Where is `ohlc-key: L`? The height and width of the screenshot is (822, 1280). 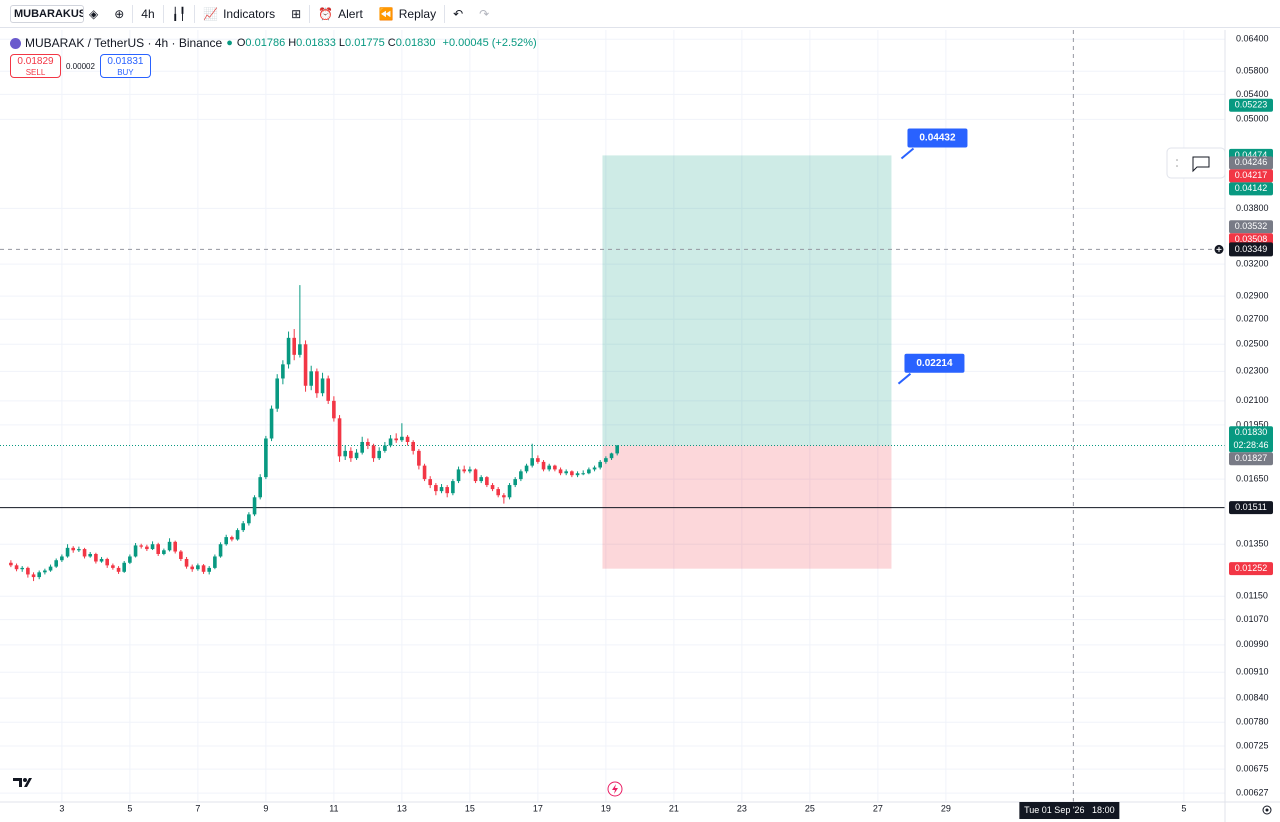
ohlc-key: L is located at coordinates (342, 43).